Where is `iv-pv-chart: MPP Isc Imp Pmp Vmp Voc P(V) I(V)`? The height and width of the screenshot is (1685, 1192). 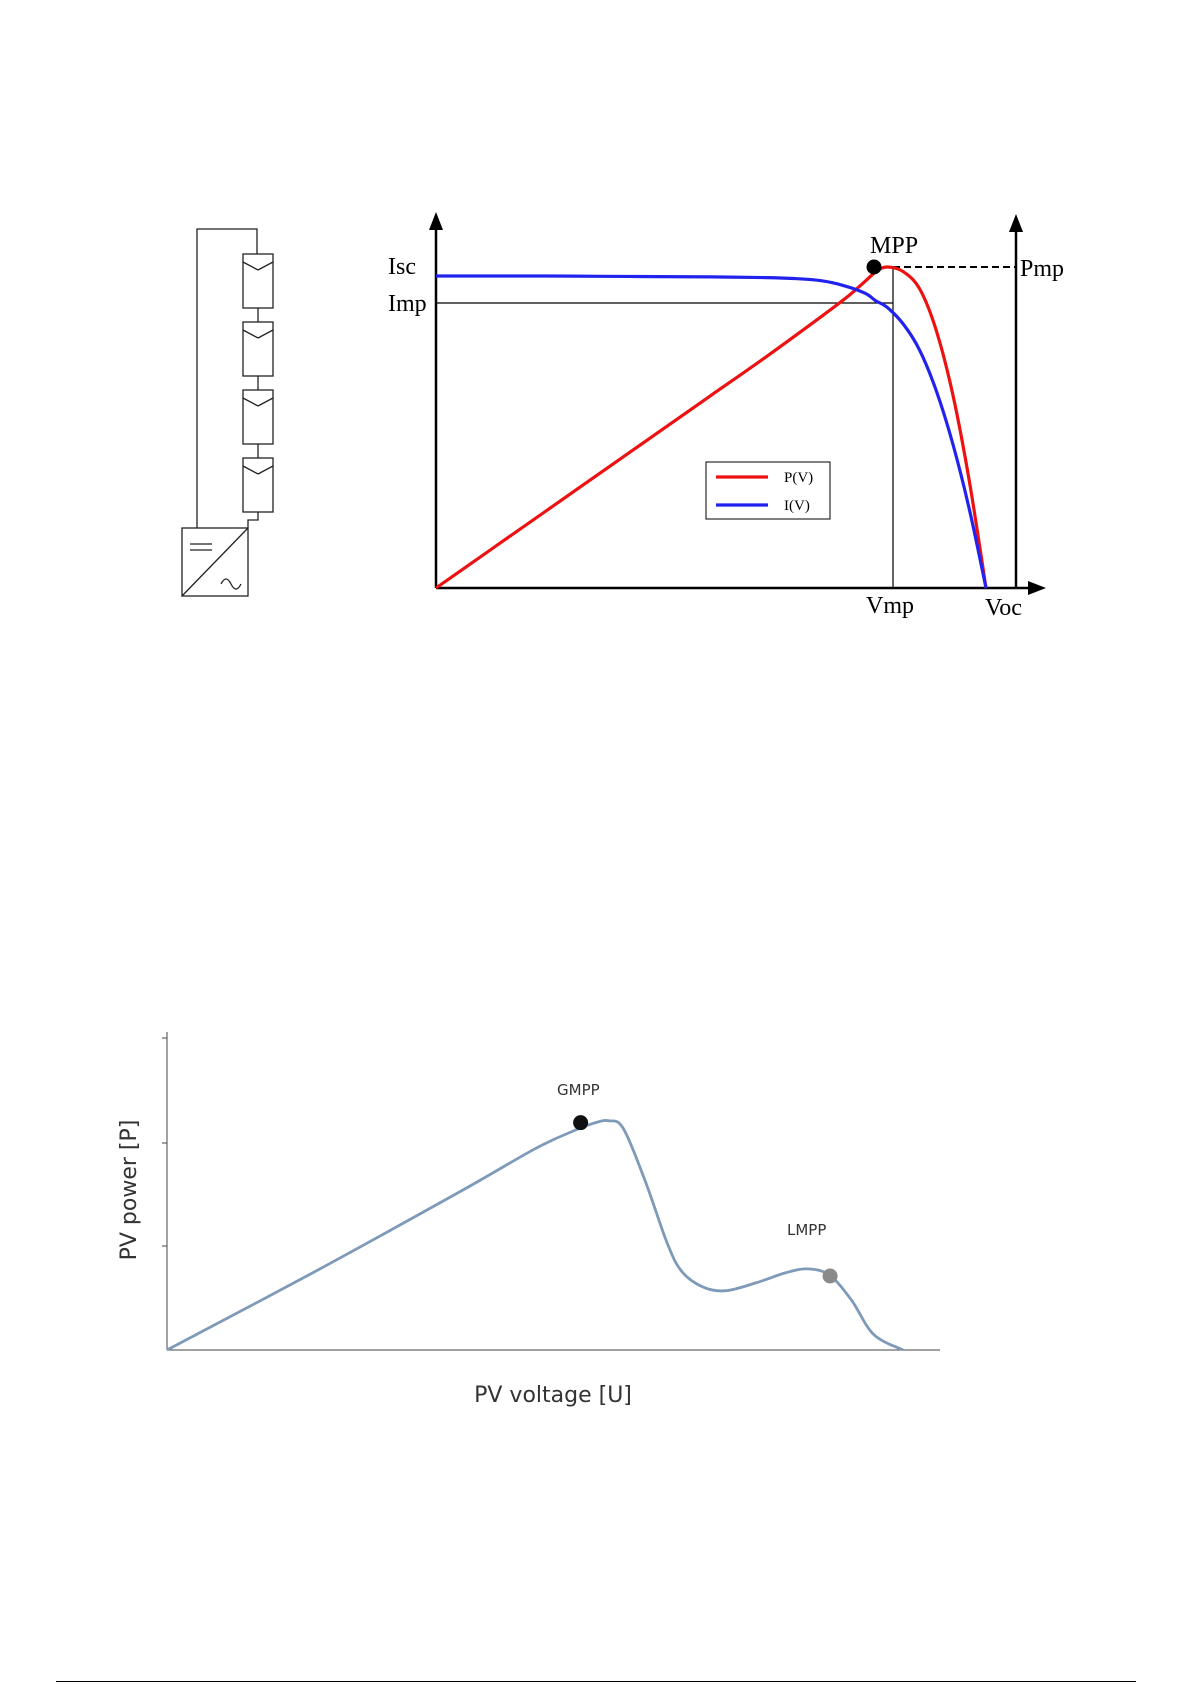 iv-pv-chart: MPP Isc Imp Pmp Vmp Voc P(V) I(V) is located at coordinates (726, 416).